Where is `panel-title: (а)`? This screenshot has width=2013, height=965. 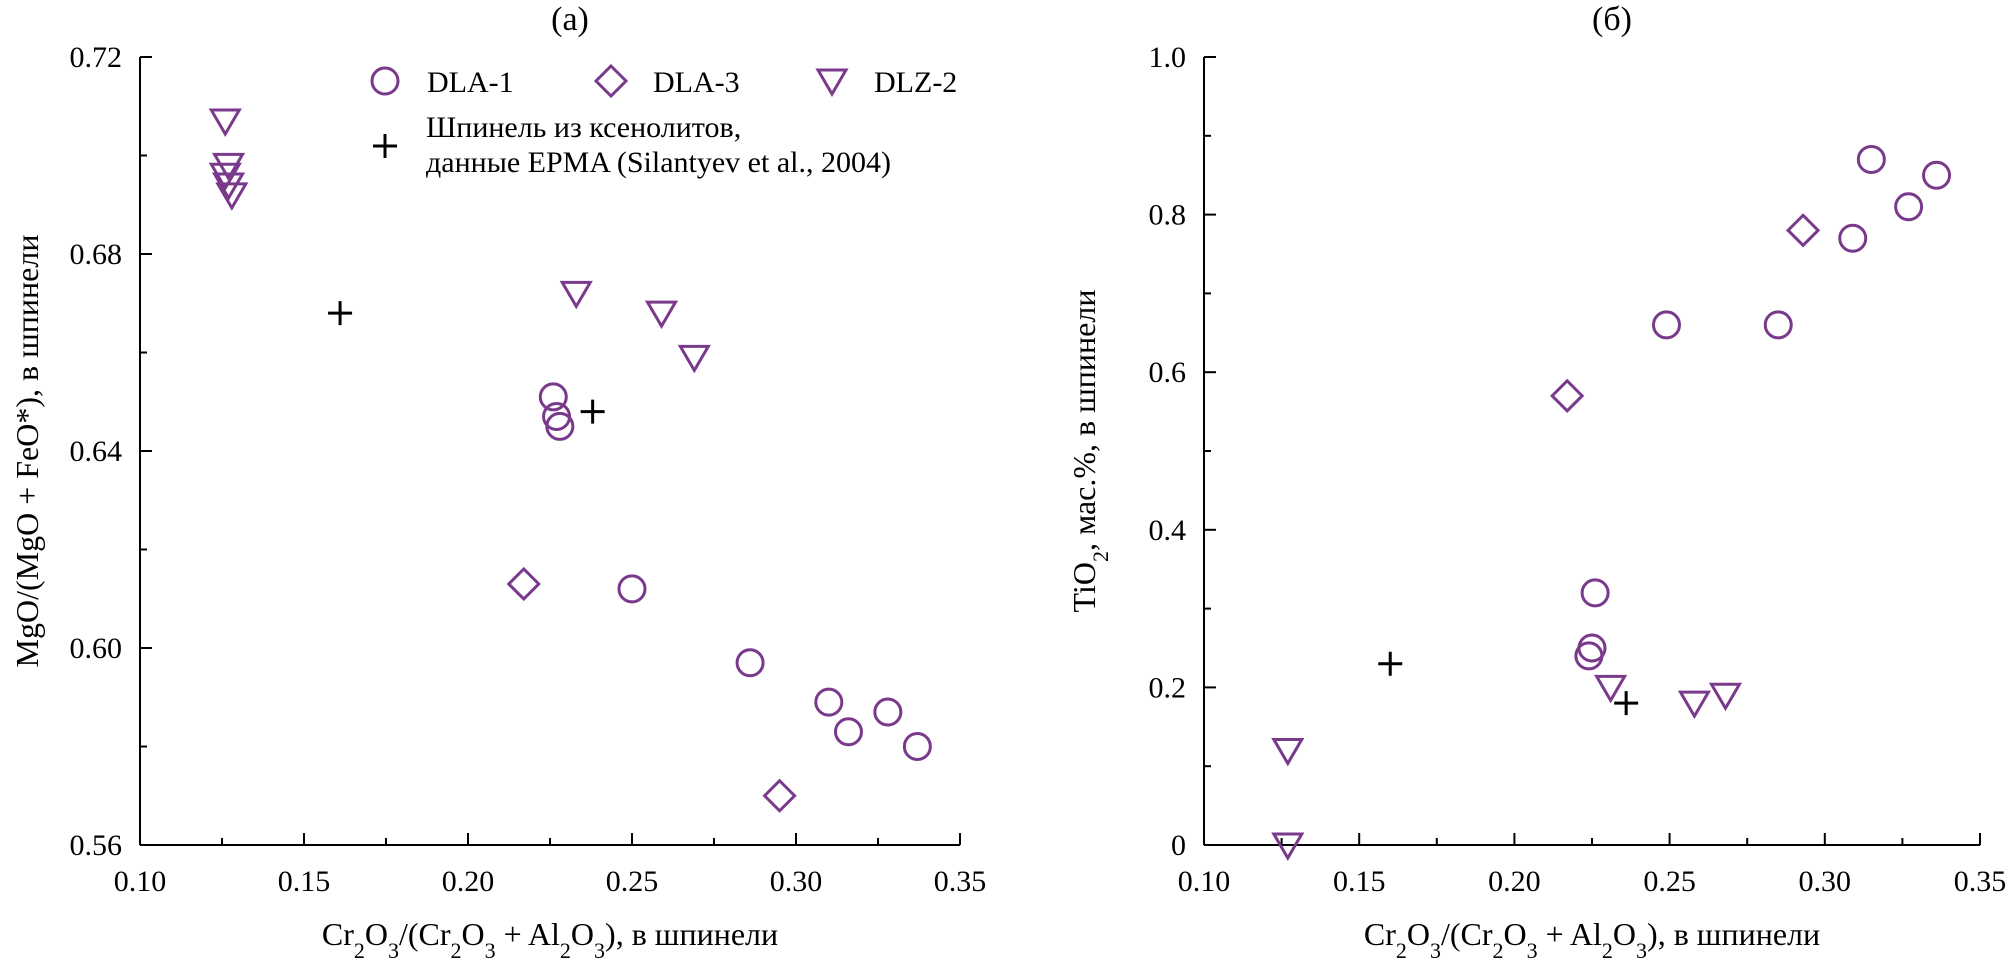 panel-title: (а) is located at coordinates (570, 19).